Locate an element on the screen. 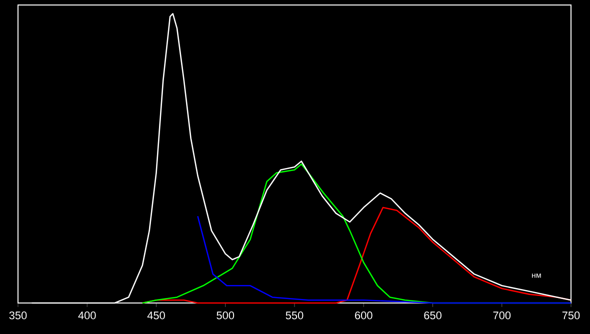  x-tick-label: 600 is located at coordinates (363, 316).